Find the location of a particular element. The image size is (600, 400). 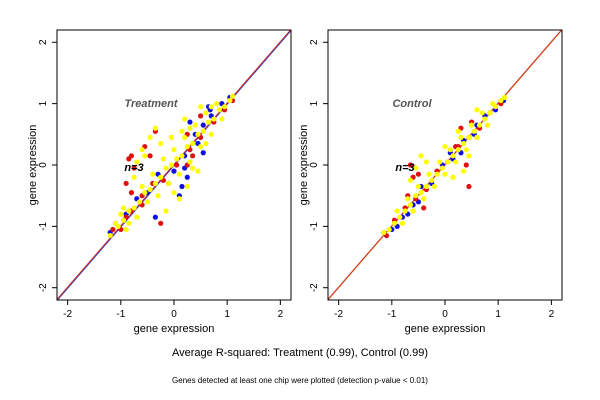

treatment-x-tick-label: 1 is located at coordinates (227, 314).